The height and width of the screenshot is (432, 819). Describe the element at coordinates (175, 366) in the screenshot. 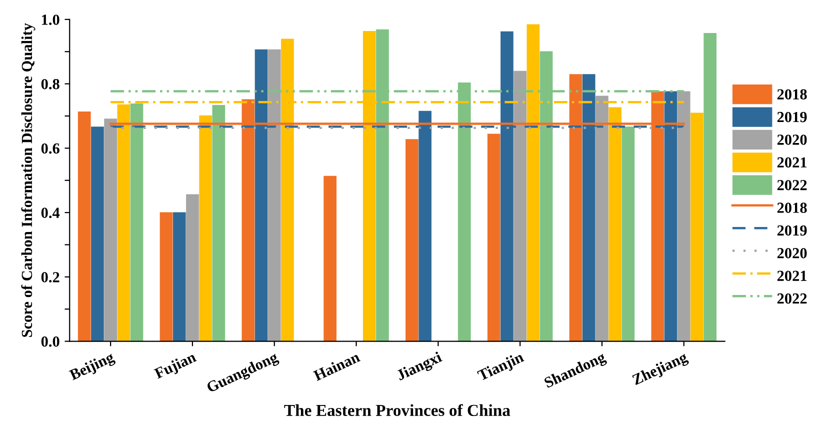

I see `x-tick-label: Fujian` at that location.